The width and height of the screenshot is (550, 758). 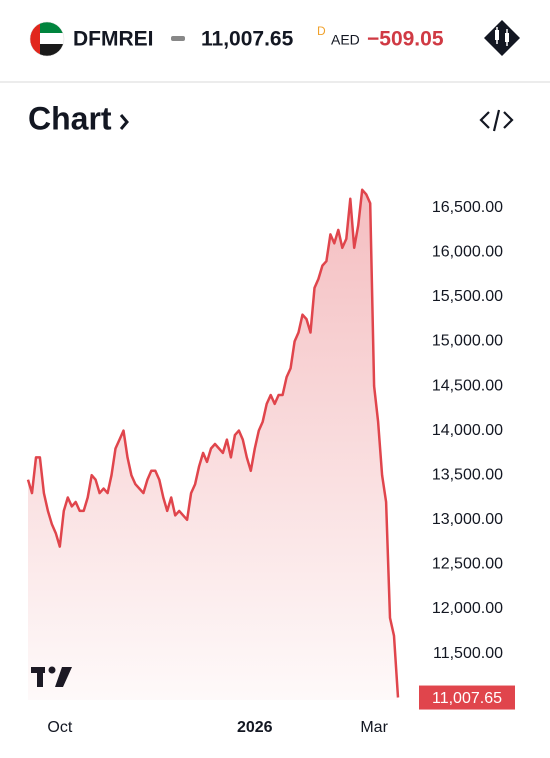 What do you see at coordinates (467, 341) in the screenshot?
I see `y-tick-label: 15,000.00` at bounding box center [467, 341].